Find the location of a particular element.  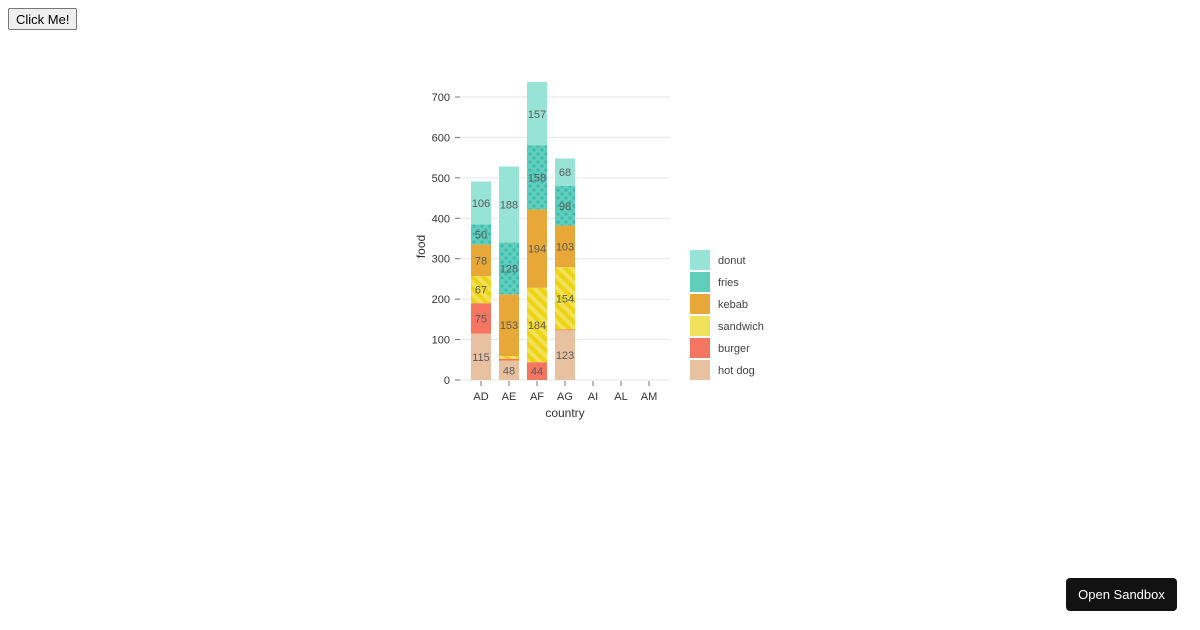

bar-value-label: 154 is located at coordinates (565, 299).